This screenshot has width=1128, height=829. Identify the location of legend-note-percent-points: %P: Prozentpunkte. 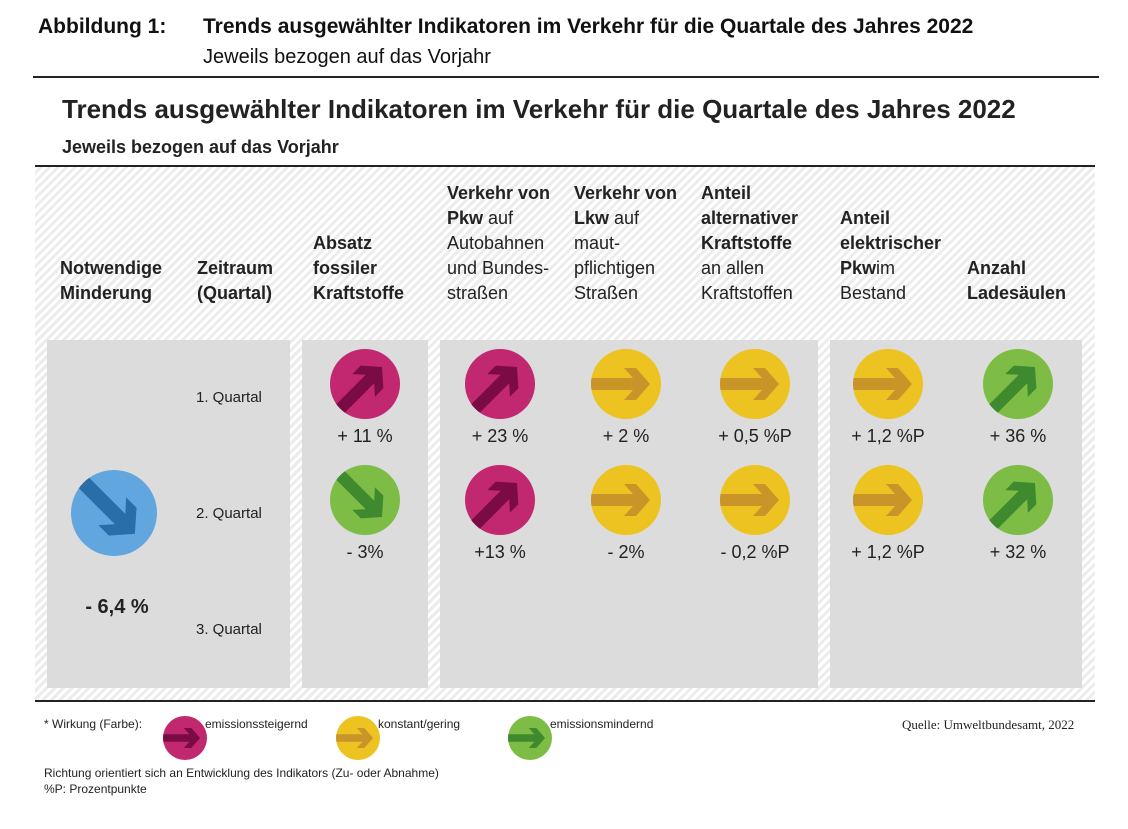
(95, 789).